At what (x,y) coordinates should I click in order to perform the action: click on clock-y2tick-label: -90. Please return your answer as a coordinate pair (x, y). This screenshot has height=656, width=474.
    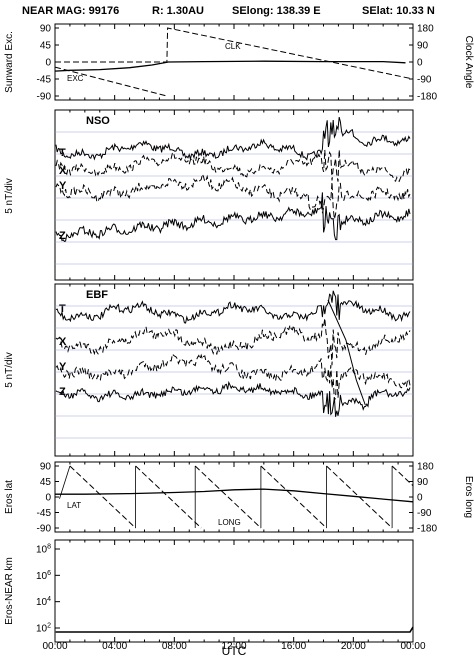
    Looking at the image, I should click on (424, 80).